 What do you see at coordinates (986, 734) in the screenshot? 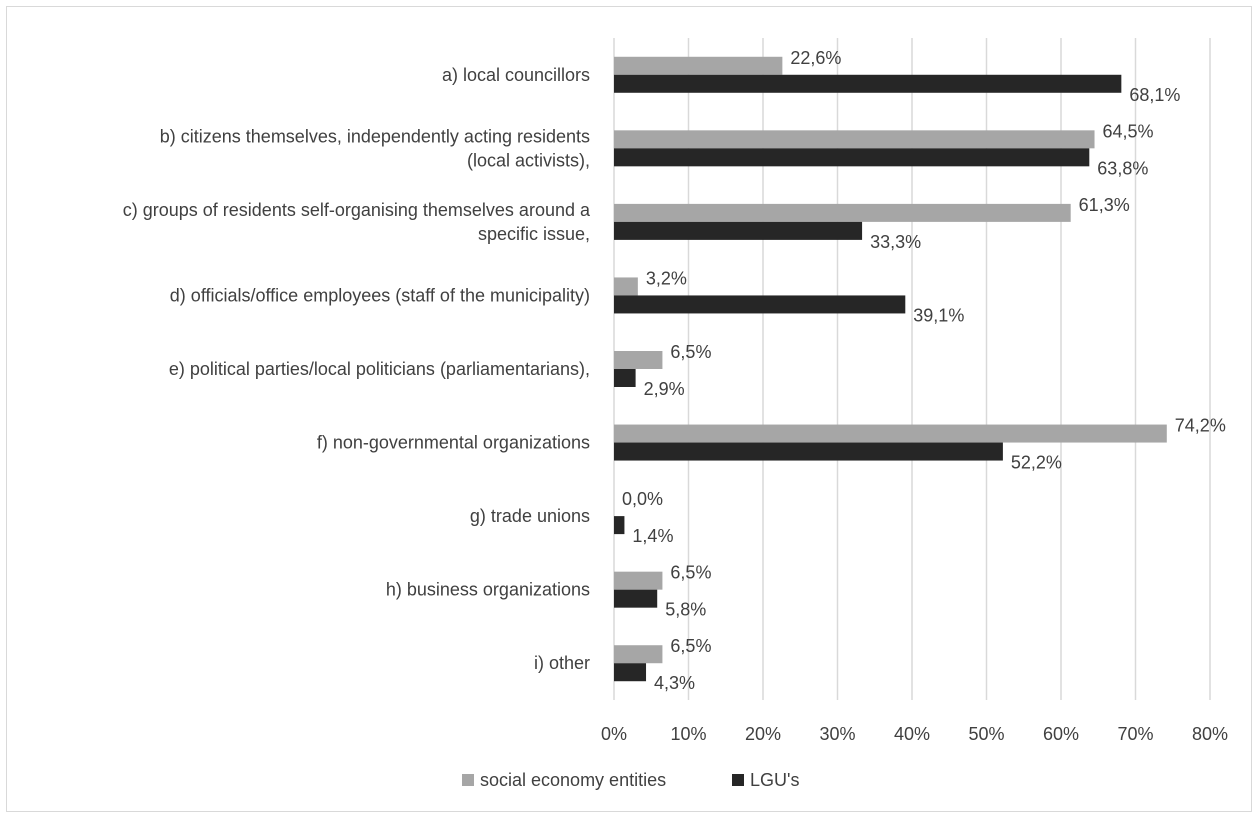
I see `x-tick-label: 50%` at bounding box center [986, 734].